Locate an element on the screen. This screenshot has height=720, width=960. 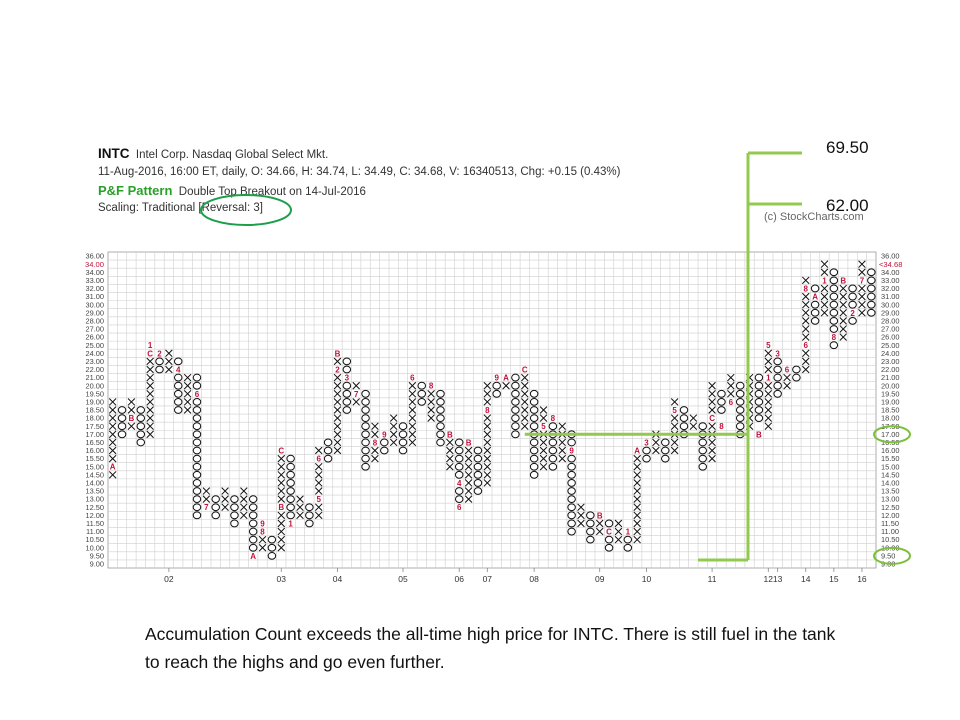
y-tick-label-left: 10.50 is located at coordinates (95, 539).